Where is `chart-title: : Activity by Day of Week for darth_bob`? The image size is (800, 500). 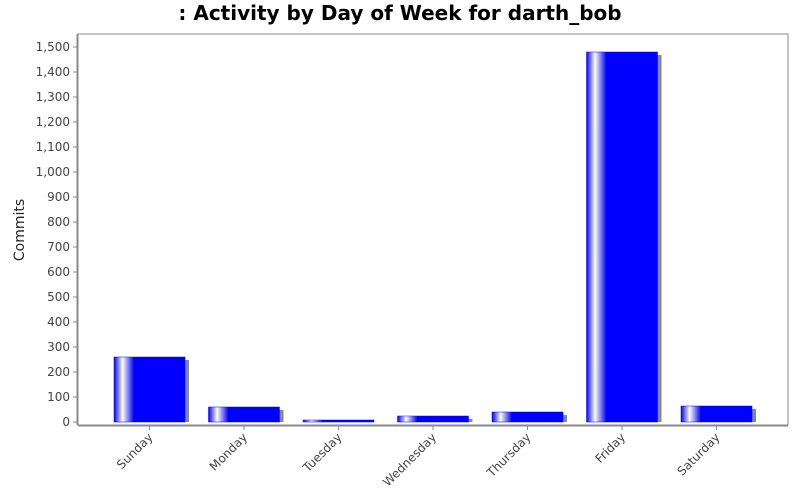 chart-title: : Activity by Day of Week for darth_bob is located at coordinates (399, 13).